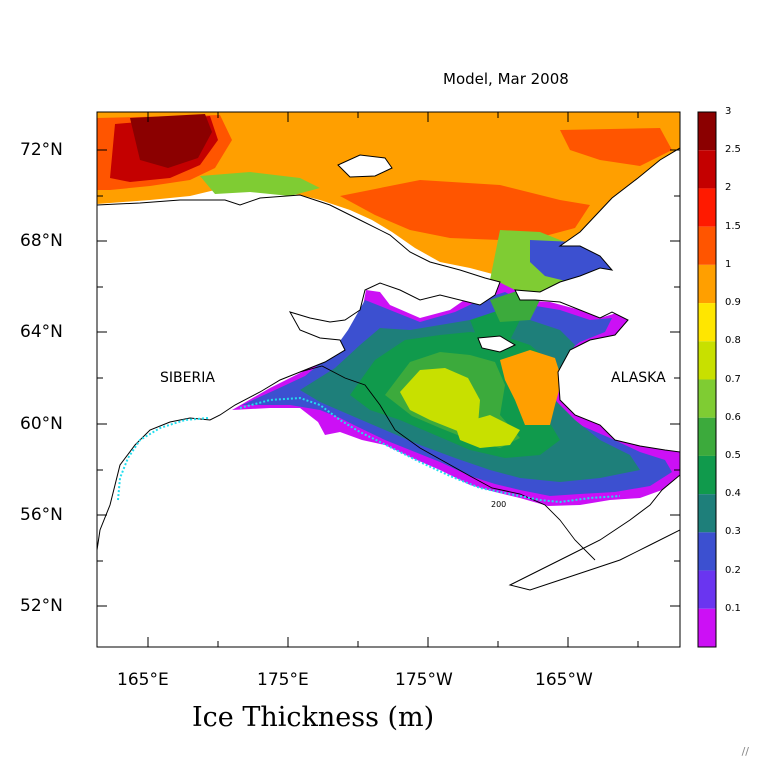  I want to click on lat-label-60n: 60°N, so click(41, 424).